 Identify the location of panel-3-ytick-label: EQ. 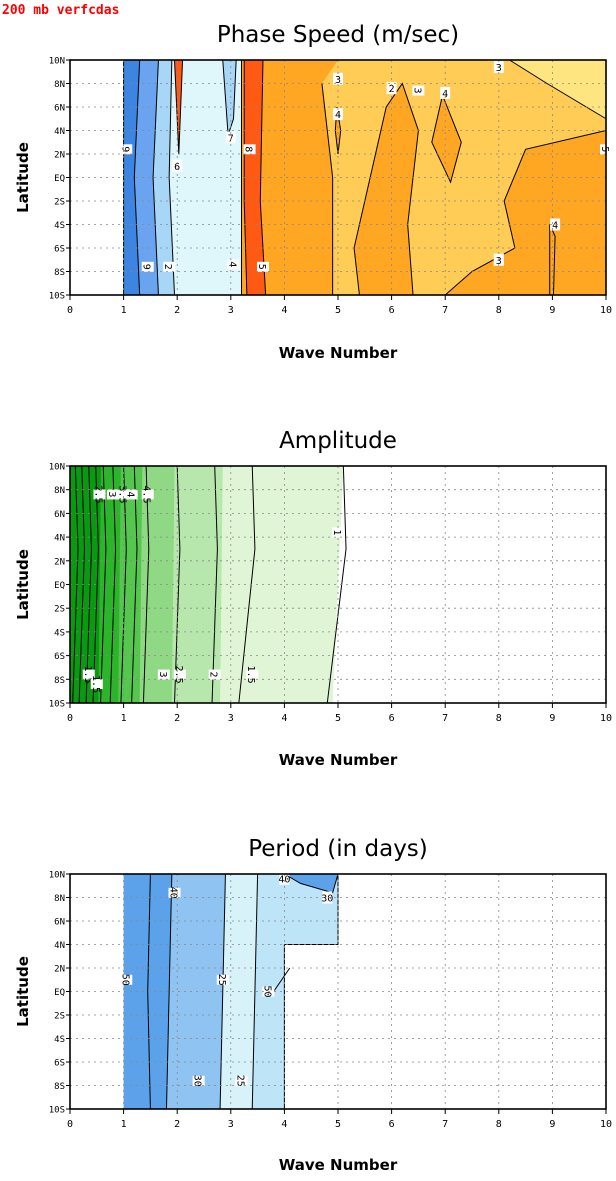
(59, 993).